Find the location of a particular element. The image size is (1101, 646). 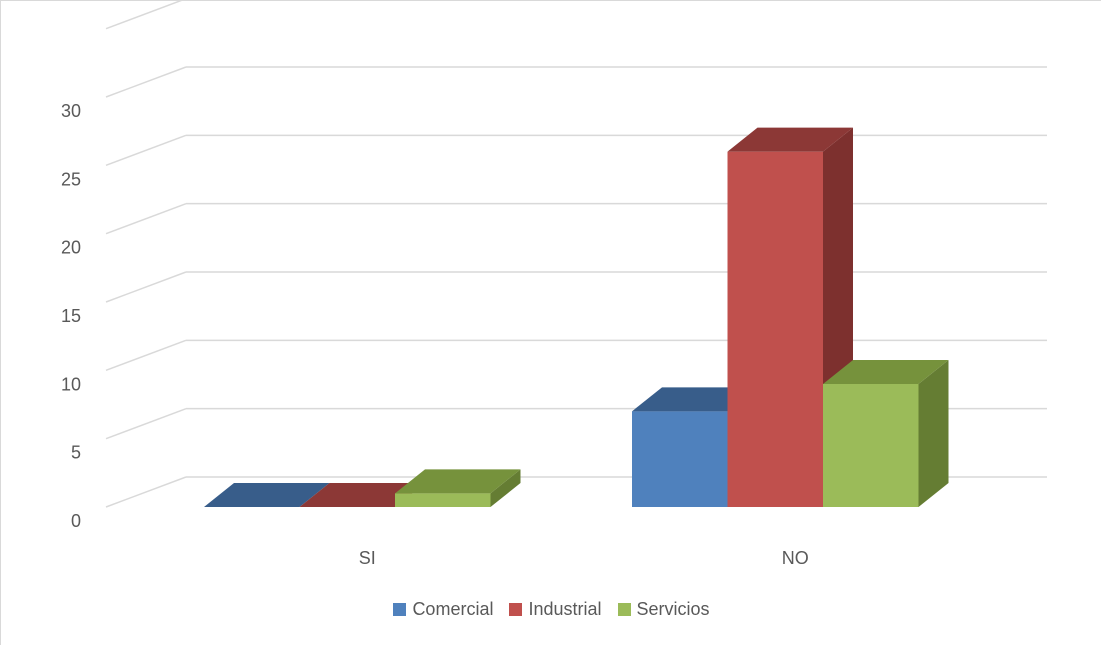

bar-servicios-no is located at coordinates (886, 433).